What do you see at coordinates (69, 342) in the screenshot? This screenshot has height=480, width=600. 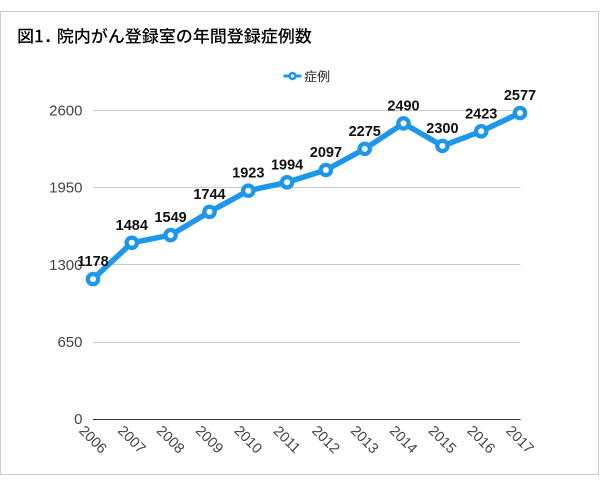 I see `svg-text: 650` at bounding box center [69, 342].